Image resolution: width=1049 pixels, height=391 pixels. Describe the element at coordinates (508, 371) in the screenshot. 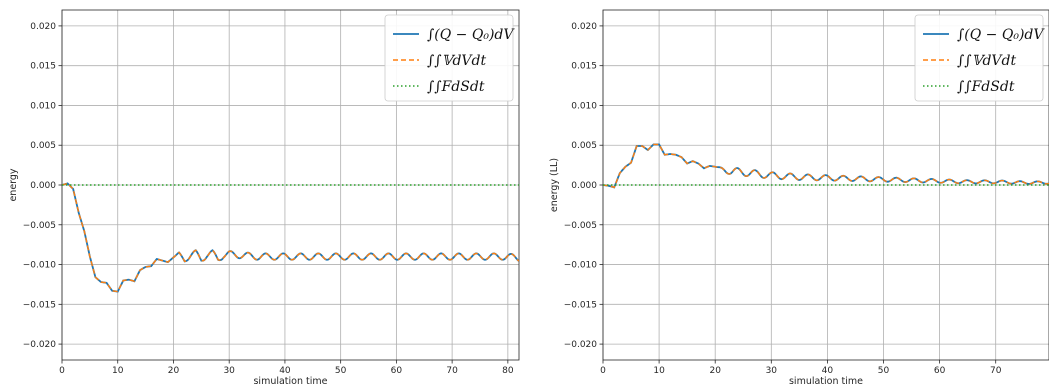

I see `x-tick-label: 80` at that location.